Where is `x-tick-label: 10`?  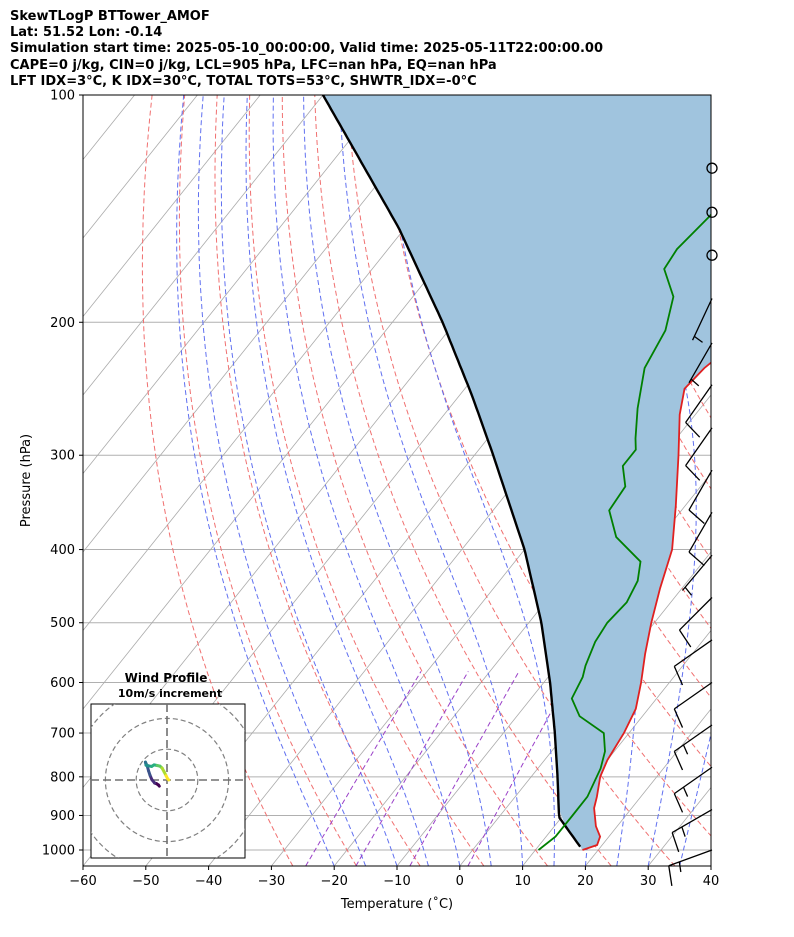
x-tick-label: 10 is located at coordinates (522, 881).